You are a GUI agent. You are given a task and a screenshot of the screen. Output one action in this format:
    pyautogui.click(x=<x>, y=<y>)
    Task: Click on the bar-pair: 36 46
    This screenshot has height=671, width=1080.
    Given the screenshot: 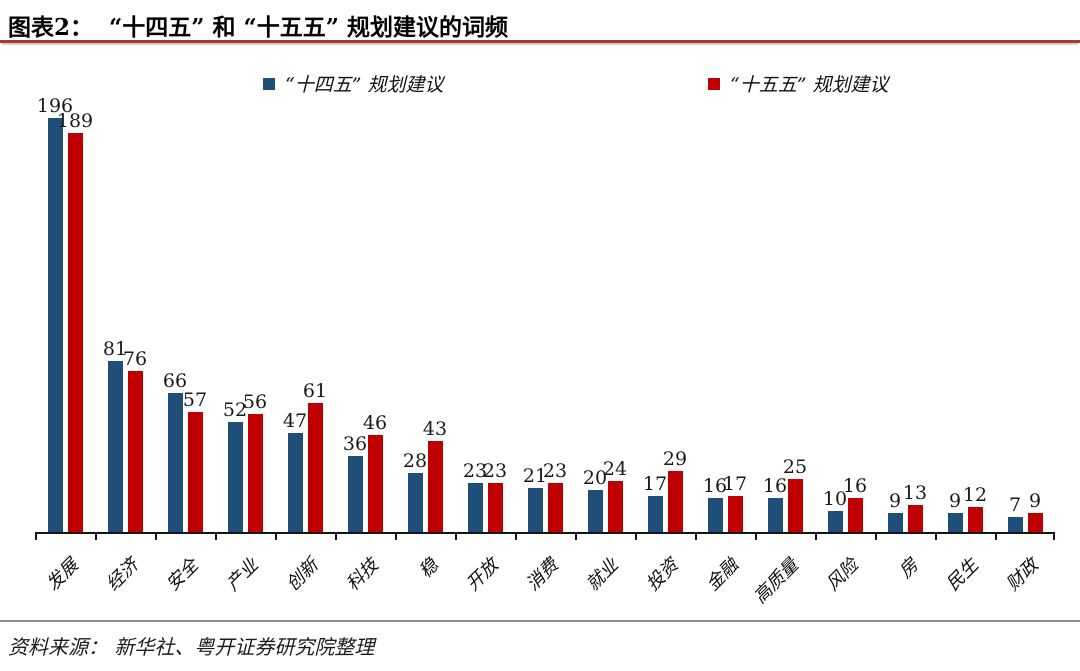 What is the action you would take?
    pyautogui.click(x=365, y=473)
    